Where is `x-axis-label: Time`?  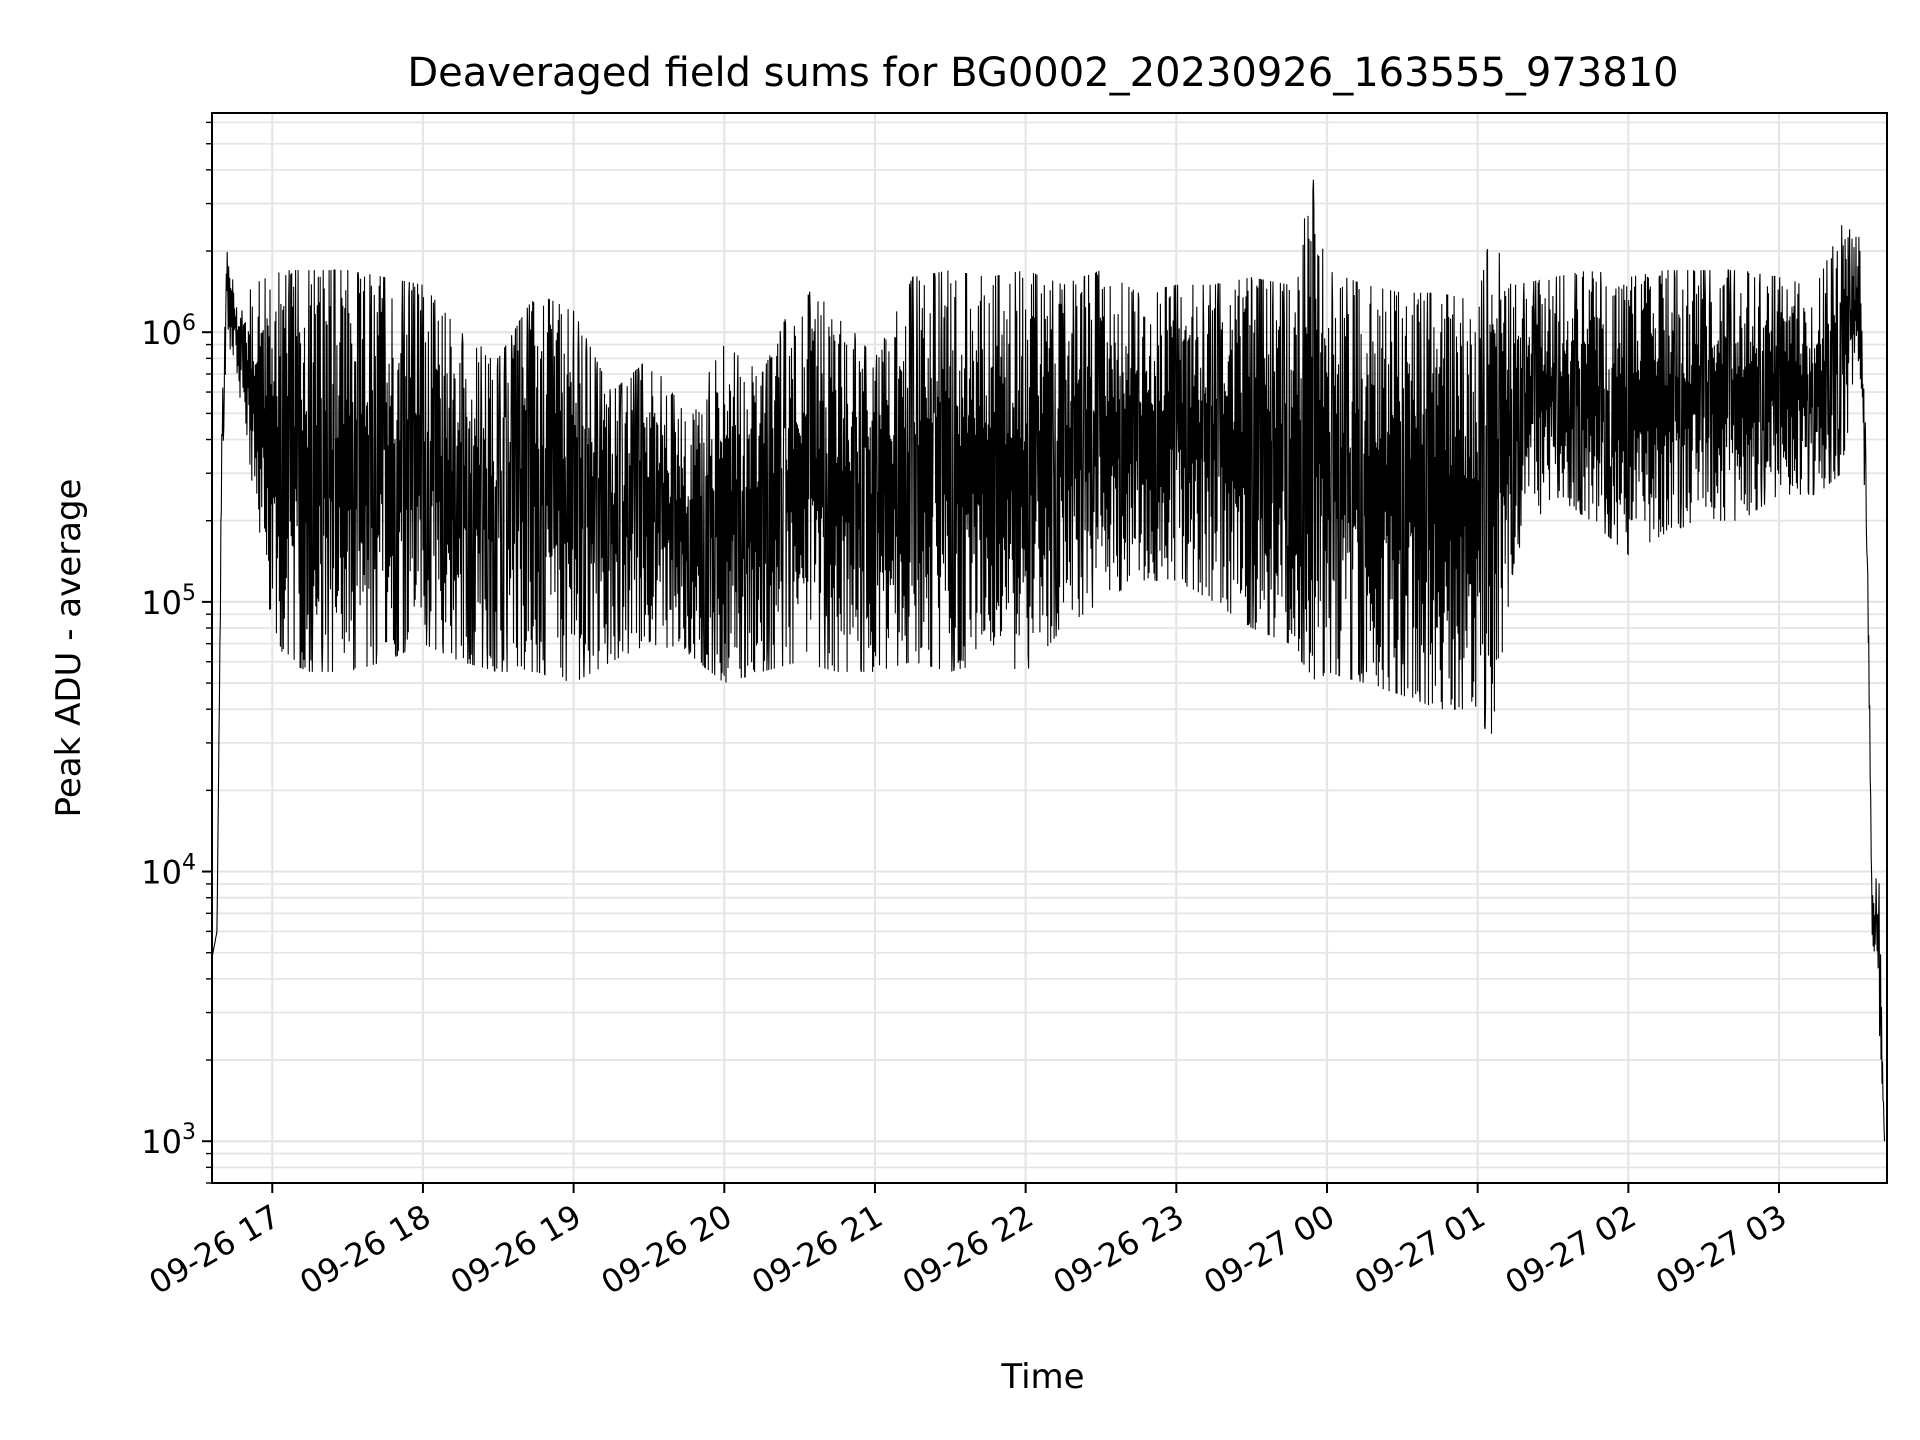 x-axis-label: Time is located at coordinates (1042, 1377).